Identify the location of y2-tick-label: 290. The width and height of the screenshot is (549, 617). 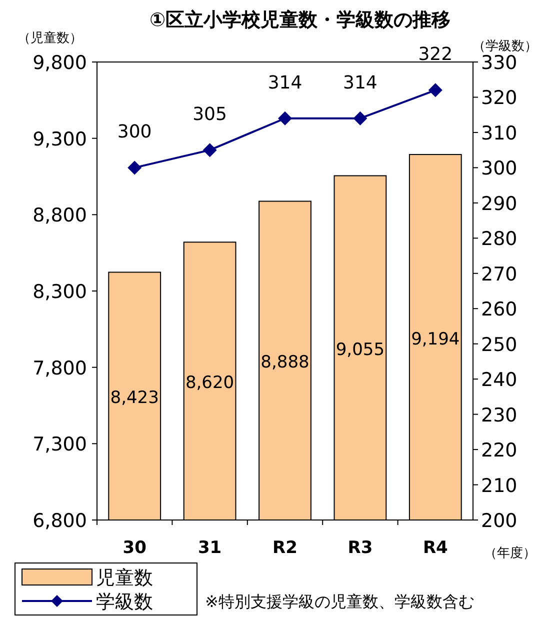
(499, 203).